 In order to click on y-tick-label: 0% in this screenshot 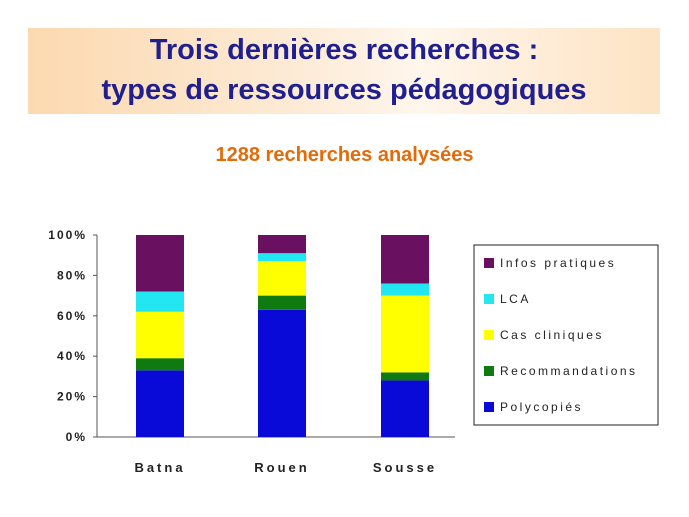, I will do `click(76, 437)`.